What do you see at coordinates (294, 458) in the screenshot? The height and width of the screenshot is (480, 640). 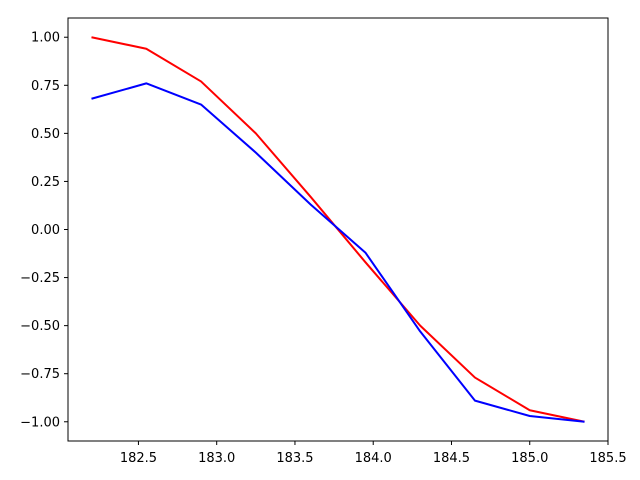 I see `x-tick-label: 183.5` at bounding box center [294, 458].